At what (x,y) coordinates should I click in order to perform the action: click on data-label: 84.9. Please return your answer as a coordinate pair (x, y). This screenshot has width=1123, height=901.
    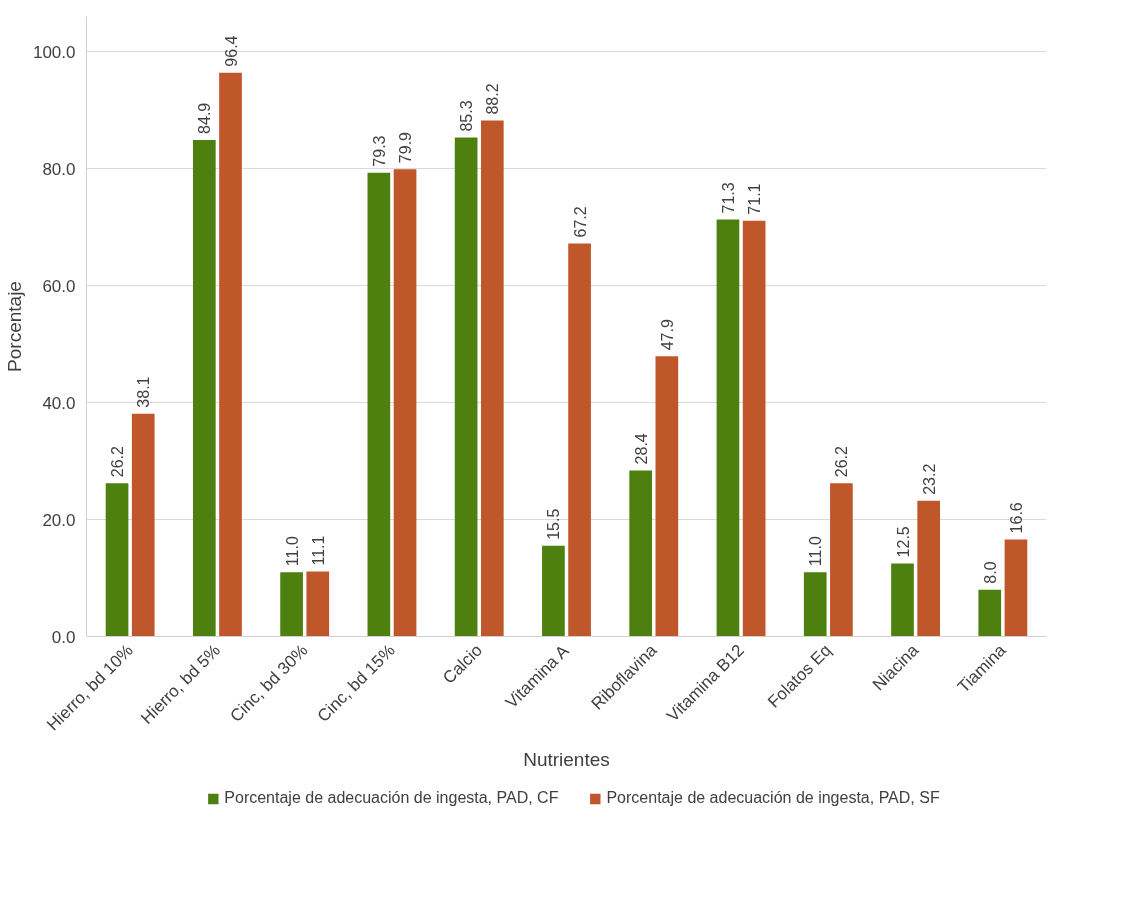
    Looking at the image, I should click on (205, 118).